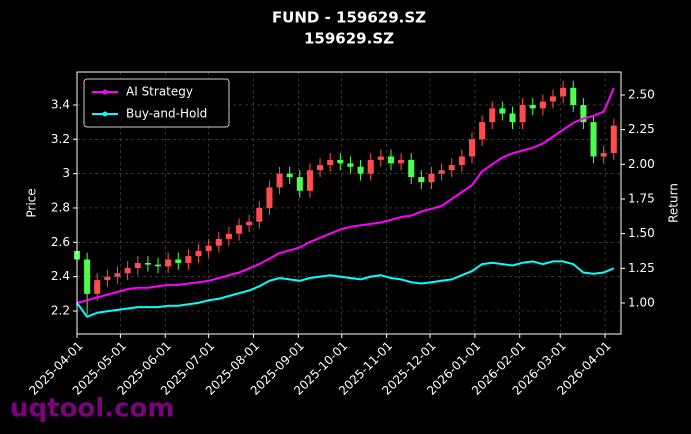  I want to click on chart-subtitle: 159629.SZ, so click(349, 39).